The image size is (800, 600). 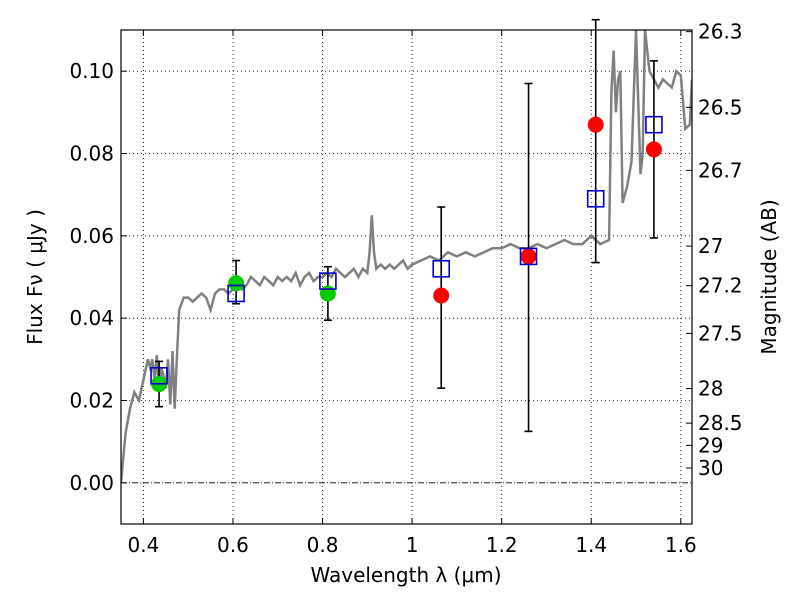 I want to click on magnitude-tick-label: 26.3, so click(x=720, y=32).